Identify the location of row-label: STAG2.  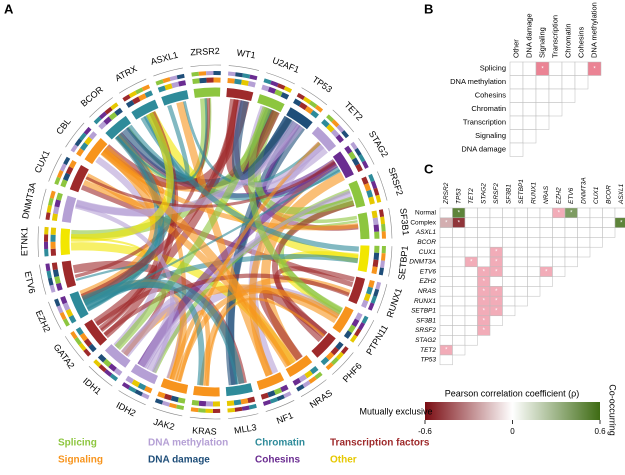
(425, 340).